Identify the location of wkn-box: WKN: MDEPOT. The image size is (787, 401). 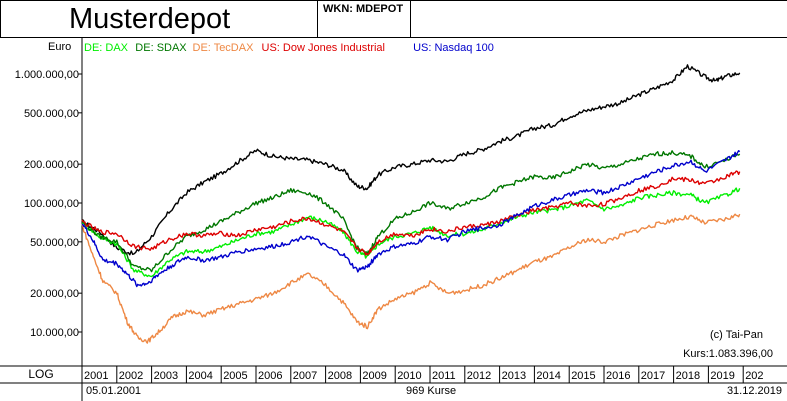
(364, 19).